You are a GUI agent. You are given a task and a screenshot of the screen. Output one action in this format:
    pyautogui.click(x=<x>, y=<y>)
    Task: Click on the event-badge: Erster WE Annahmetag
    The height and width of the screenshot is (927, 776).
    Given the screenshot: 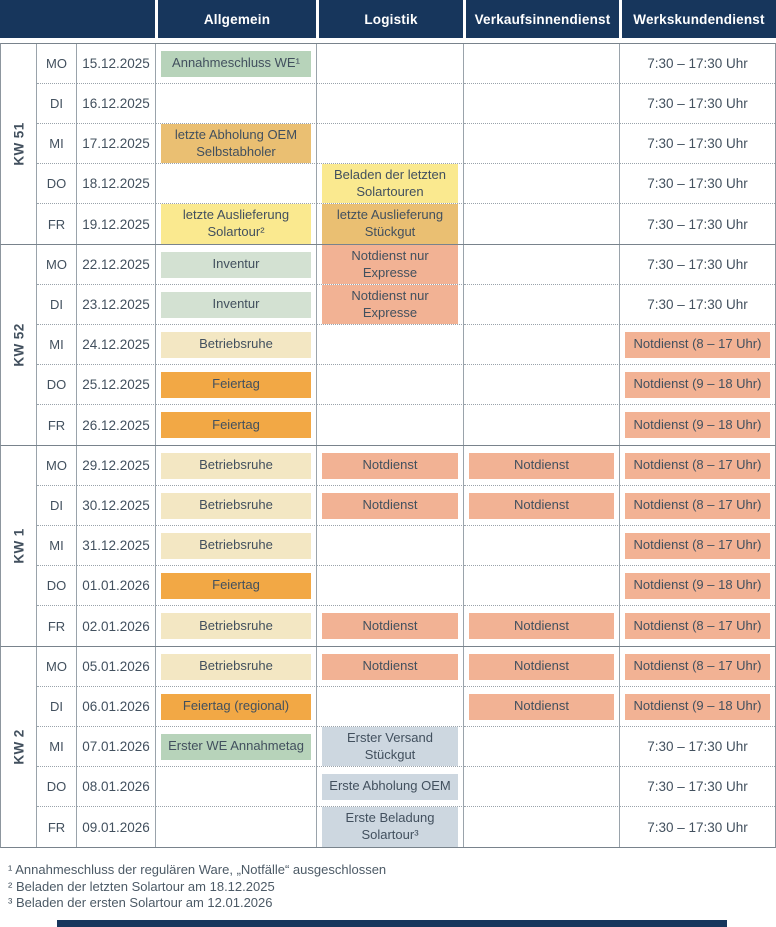 What is the action you would take?
    pyautogui.click(x=236, y=746)
    